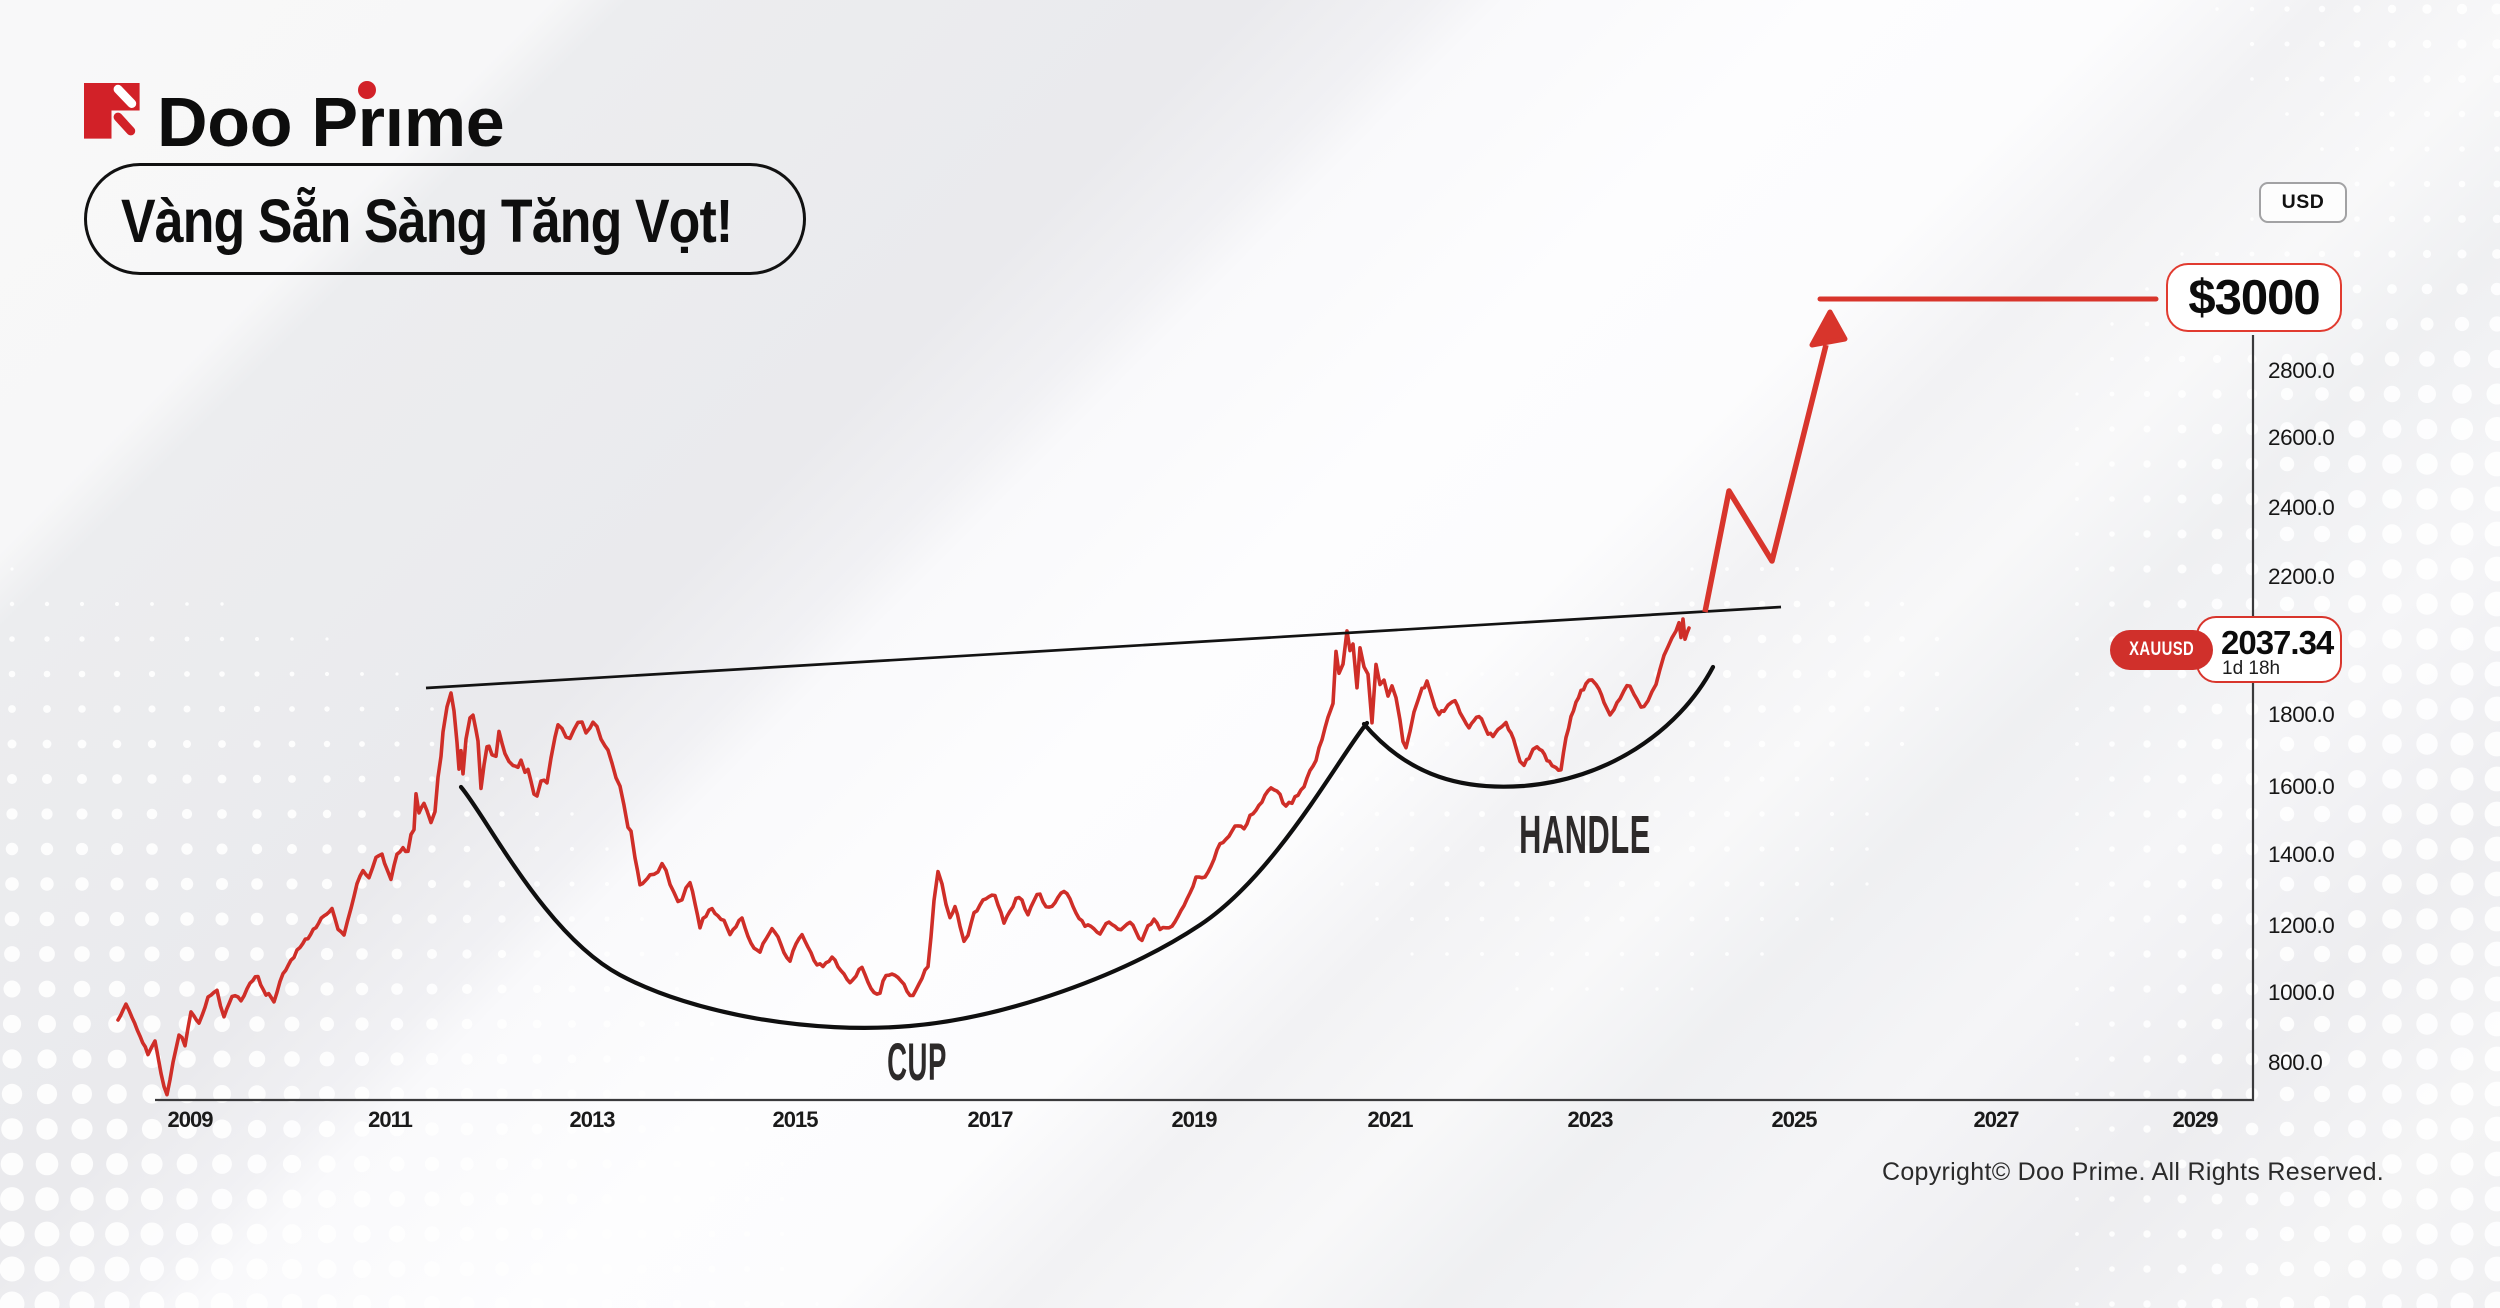  Describe the element at coordinates (1795, 1119) in the screenshot. I see `svg-text: 2025` at that location.